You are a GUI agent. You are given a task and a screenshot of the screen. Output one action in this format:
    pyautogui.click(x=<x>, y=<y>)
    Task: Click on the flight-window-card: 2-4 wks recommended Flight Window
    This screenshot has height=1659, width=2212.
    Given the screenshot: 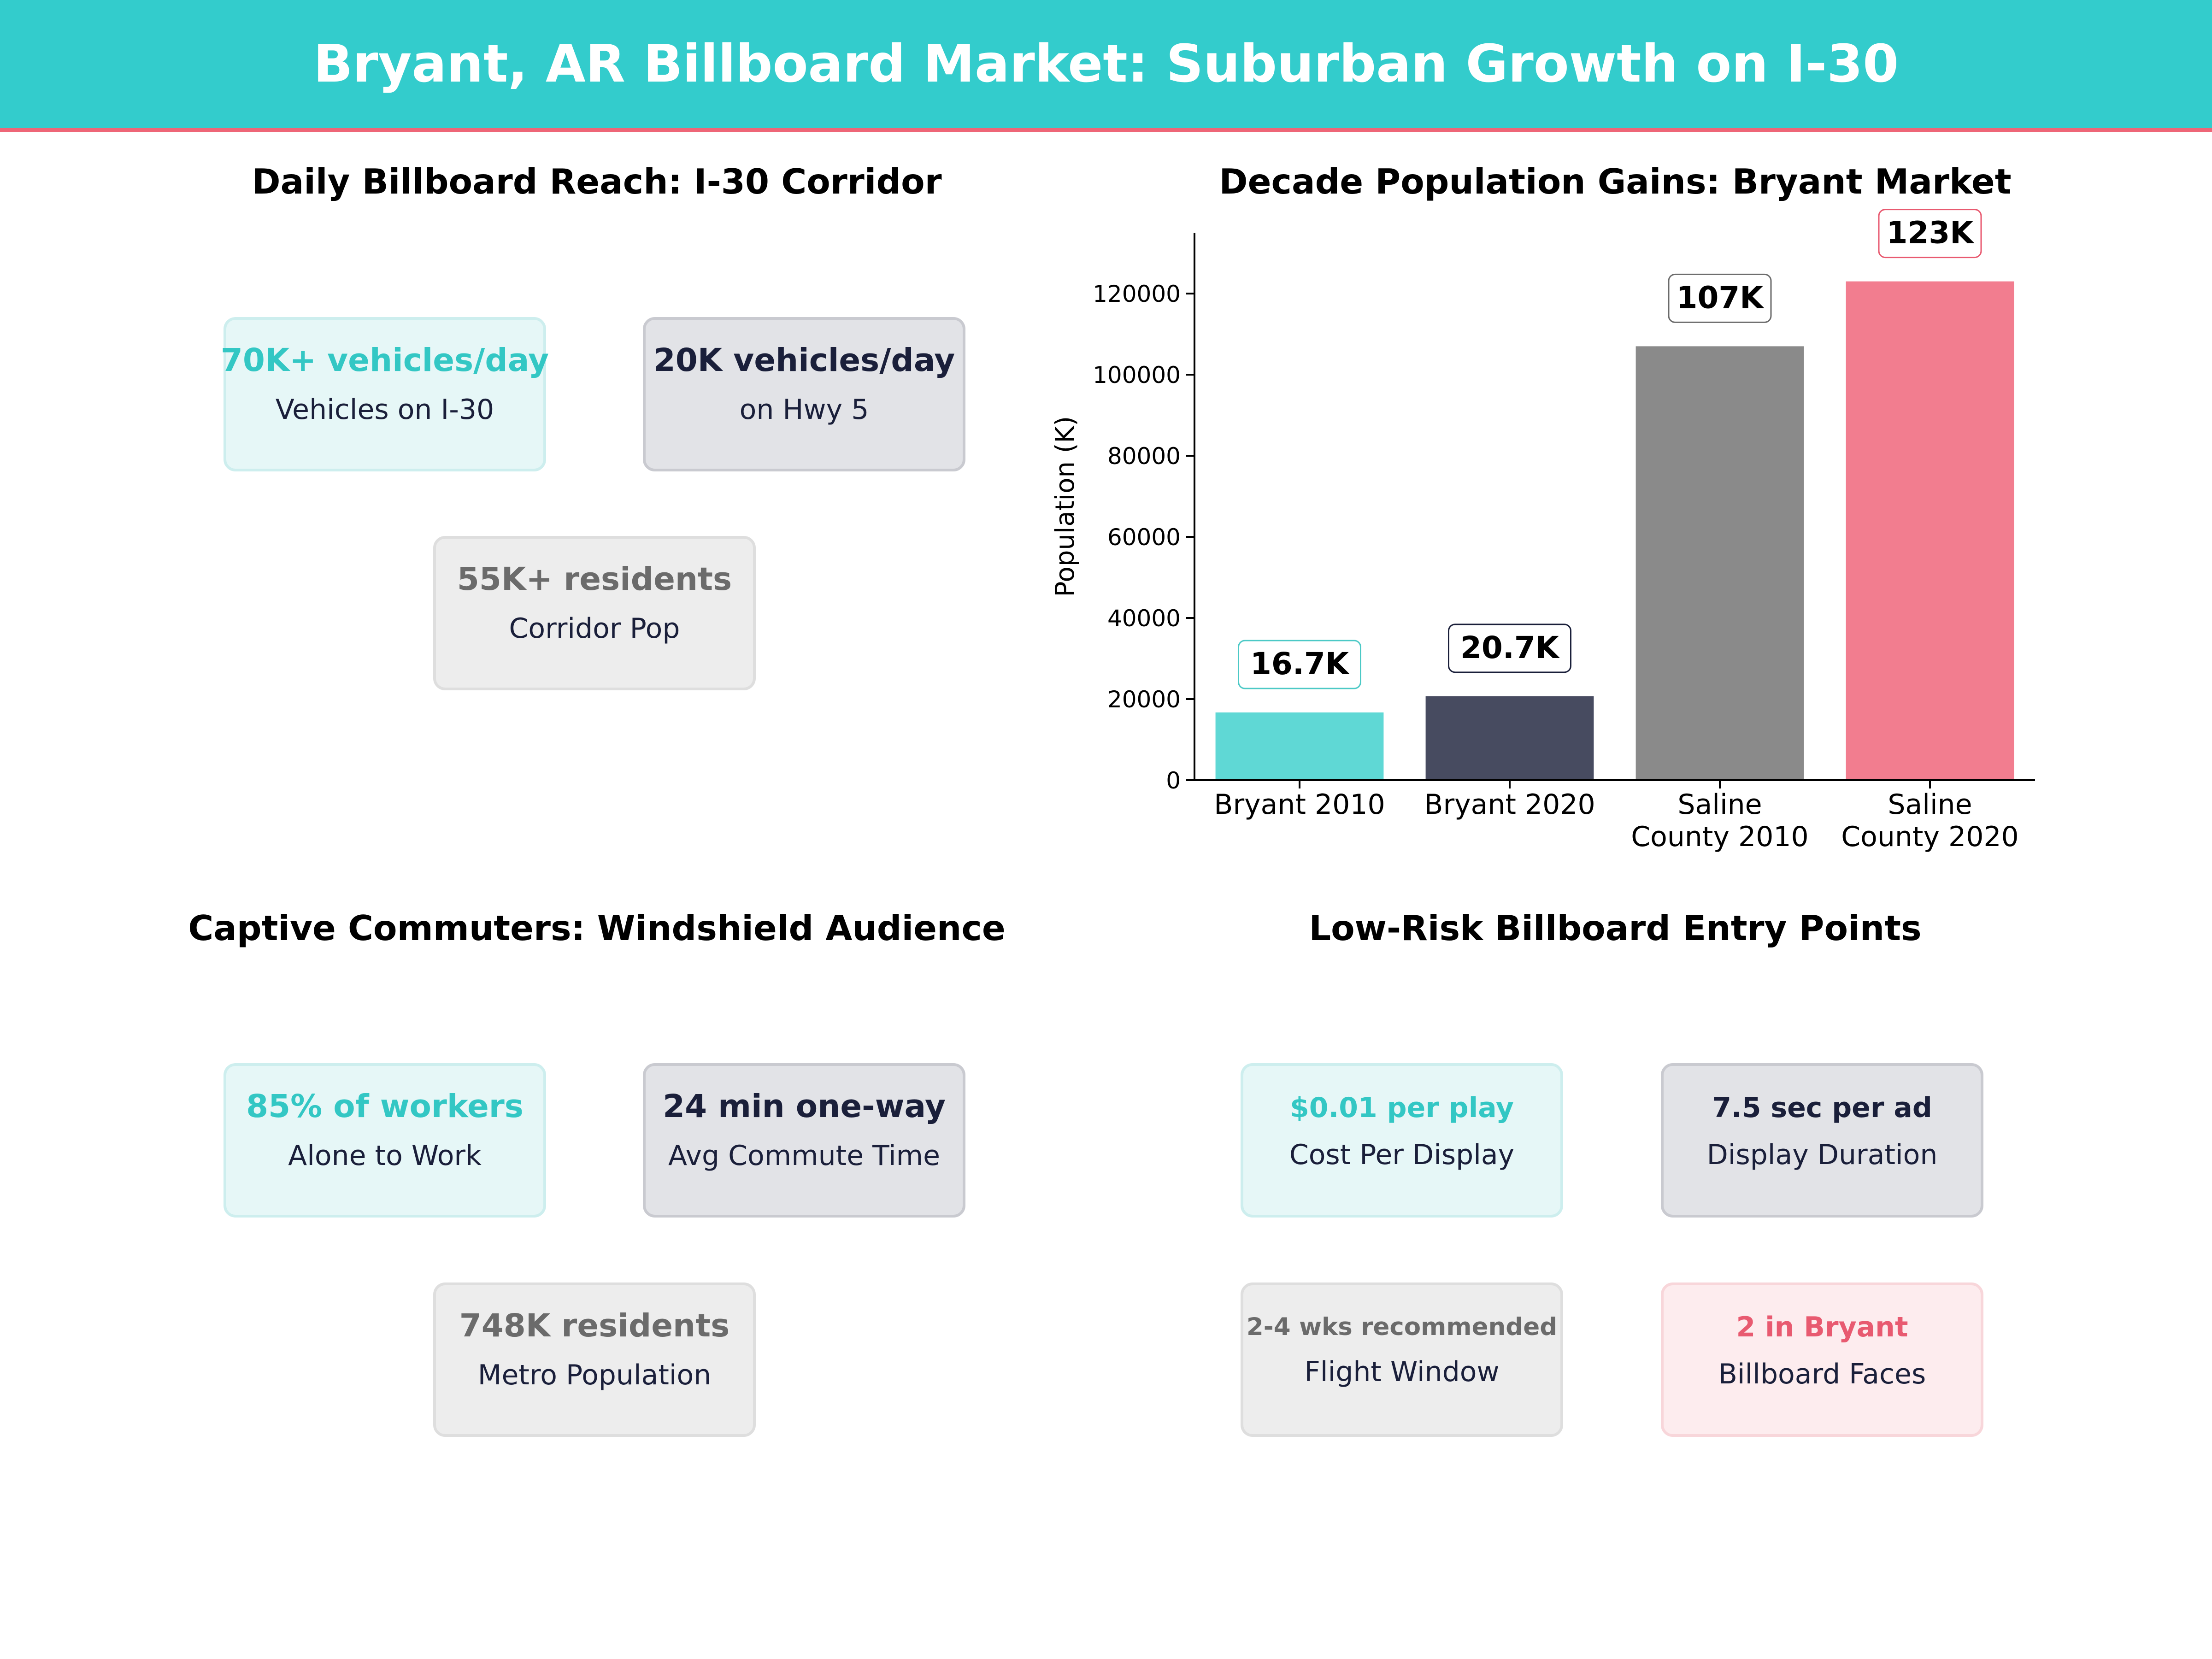 What is the action you would take?
    pyautogui.click(x=1402, y=1359)
    